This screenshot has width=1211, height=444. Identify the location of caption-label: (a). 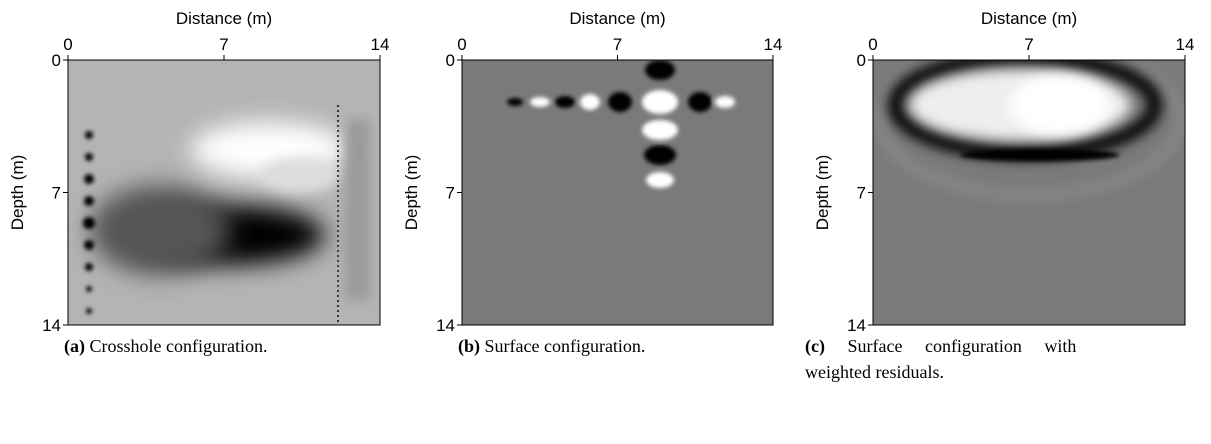
(74, 346).